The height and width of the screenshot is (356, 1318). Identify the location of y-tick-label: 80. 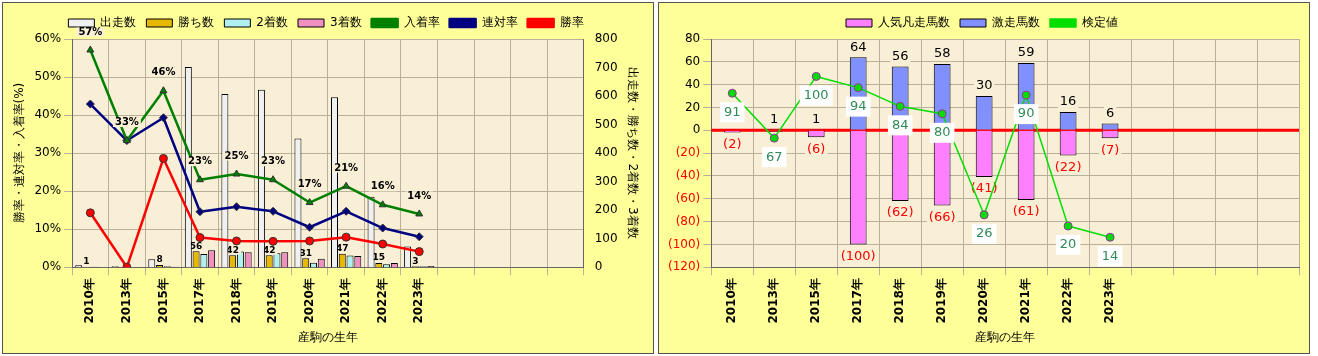
(692, 38).